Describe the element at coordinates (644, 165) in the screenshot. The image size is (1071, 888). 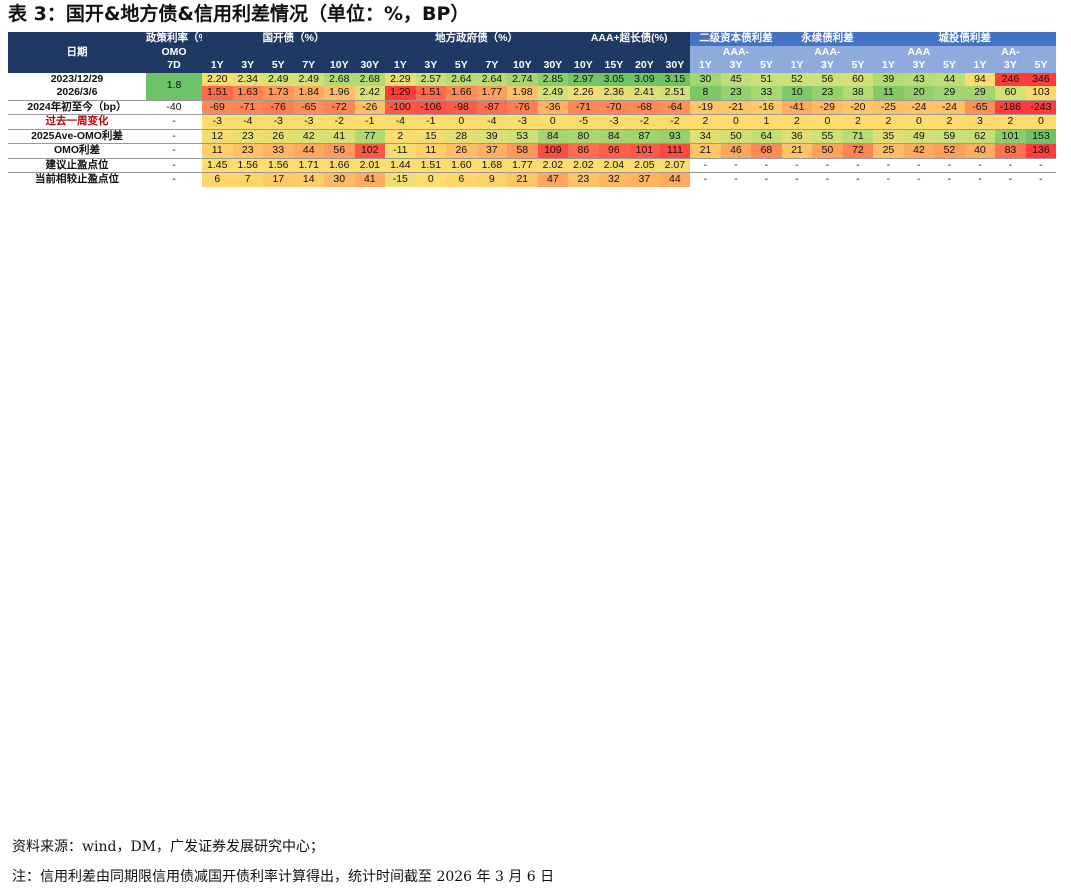
I see `summary-value: 2.05` at that location.